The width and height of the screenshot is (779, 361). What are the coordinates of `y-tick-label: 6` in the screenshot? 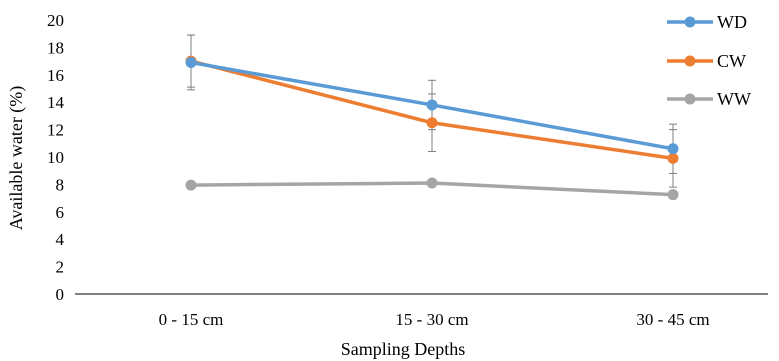 It's located at (60, 212).